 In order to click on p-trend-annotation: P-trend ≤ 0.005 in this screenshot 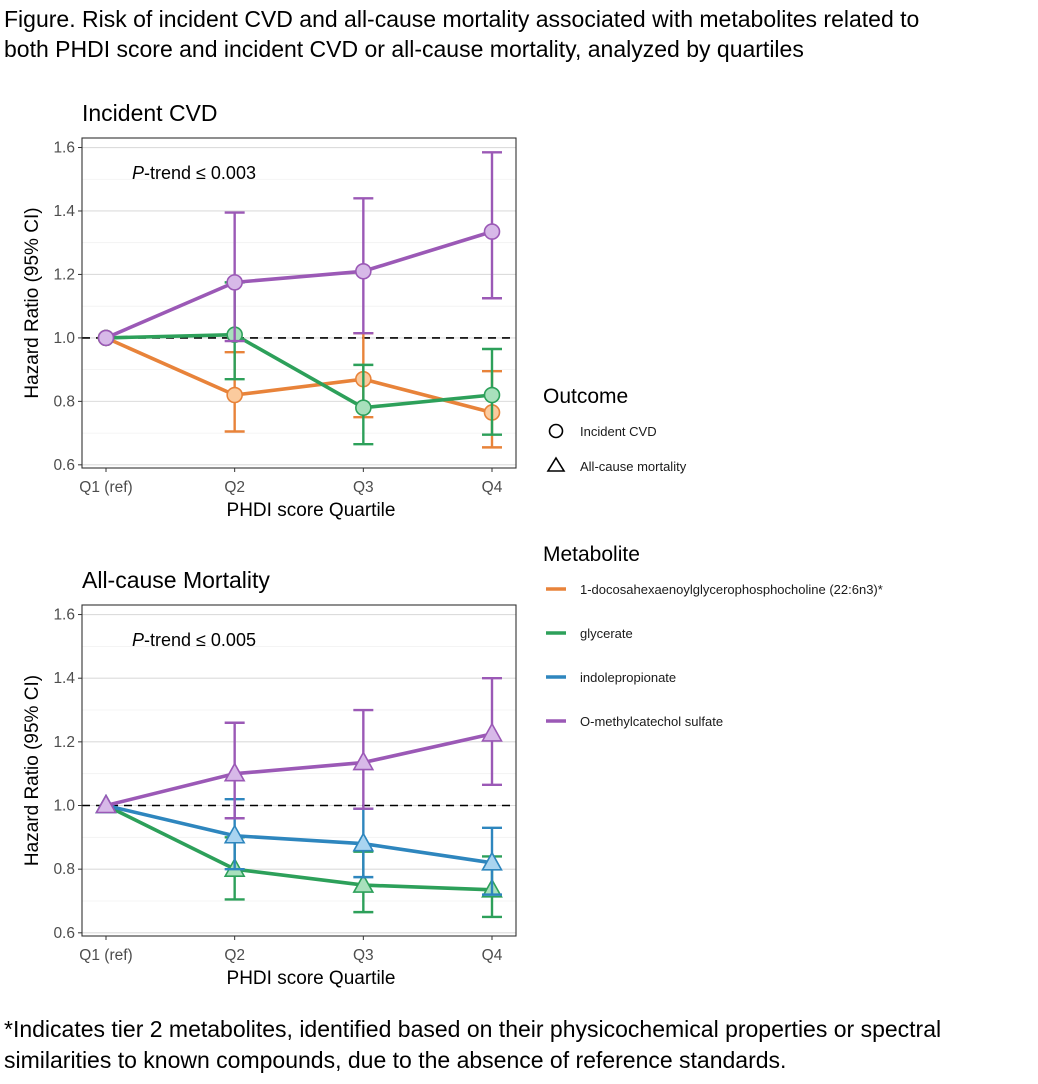, I will do `click(194, 640)`.